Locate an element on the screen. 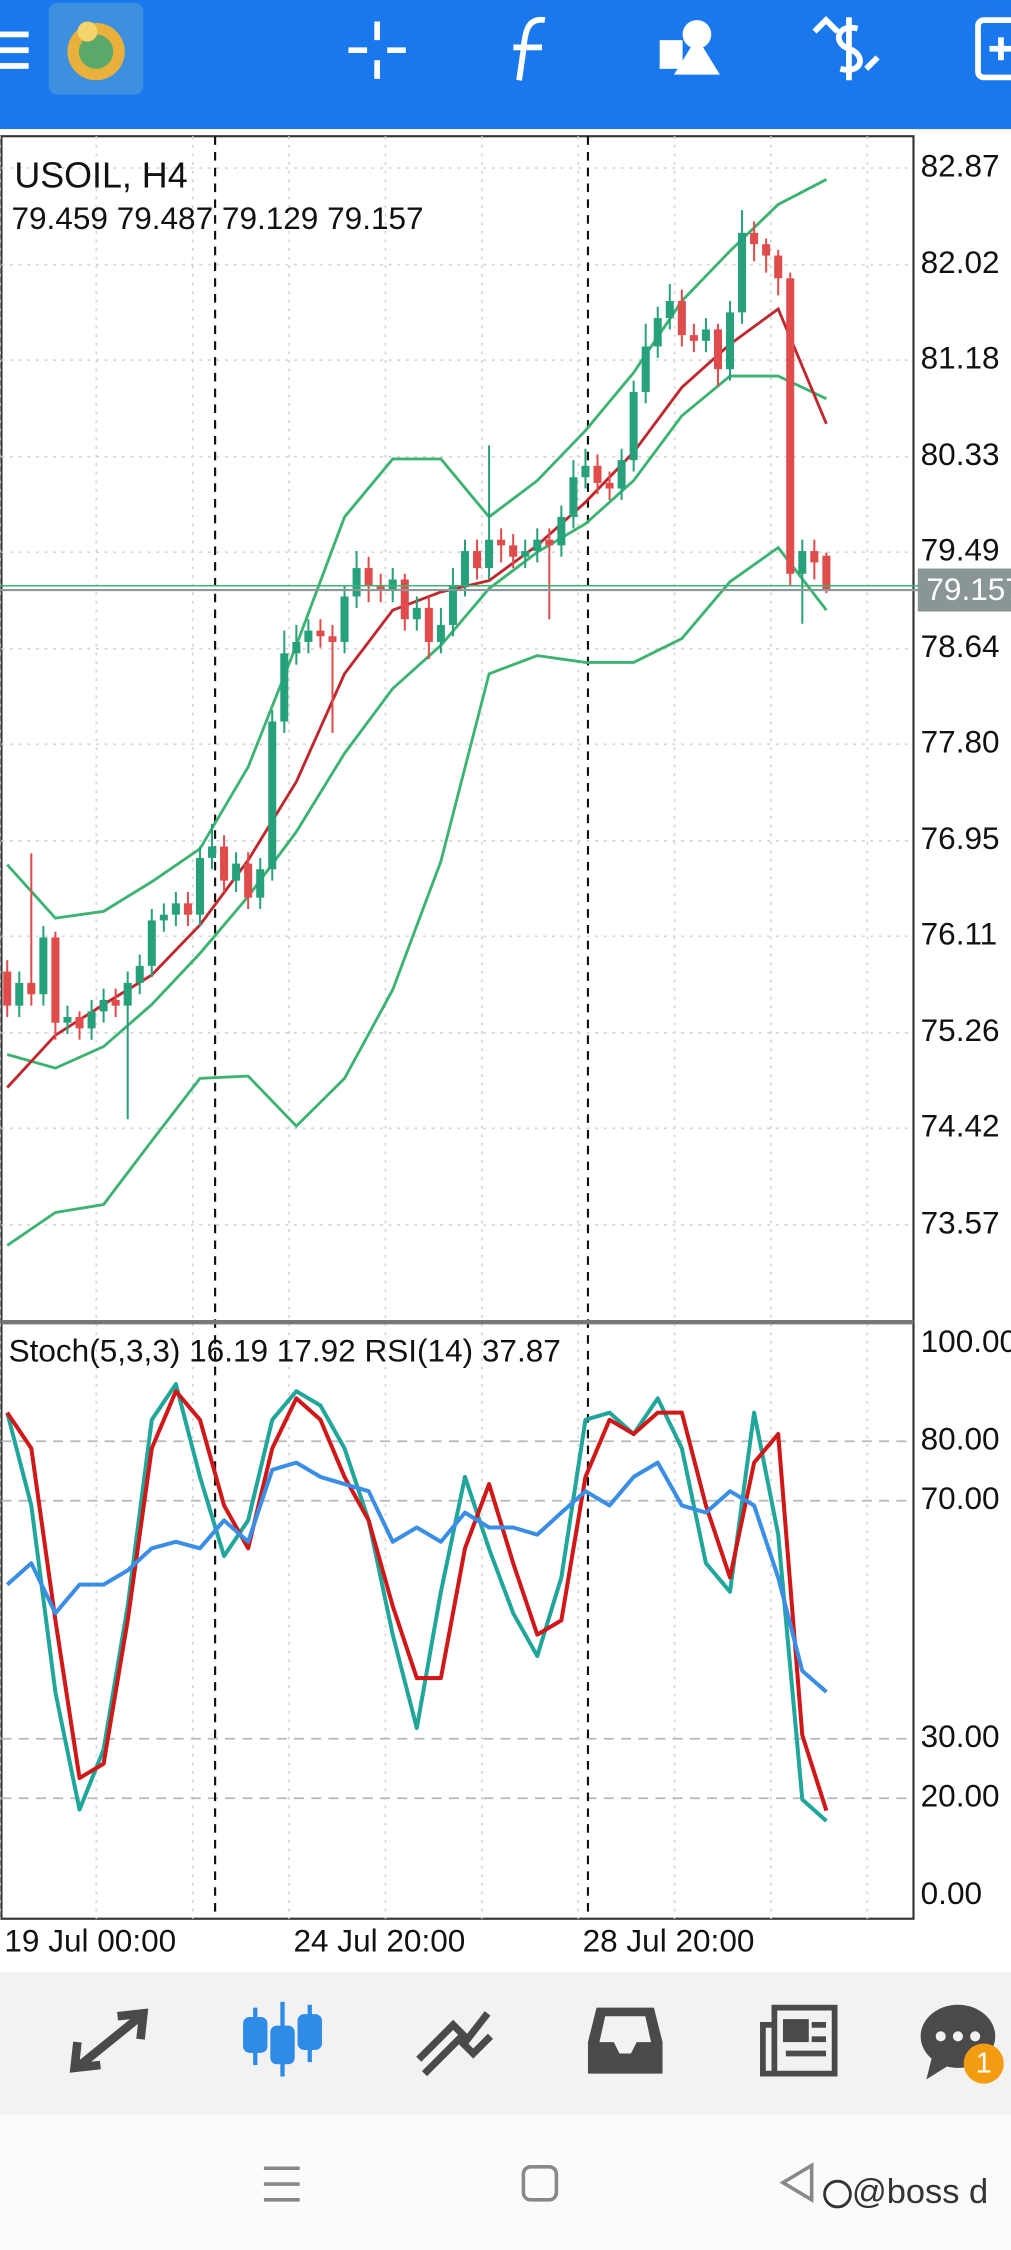 The image size is (1011, 2250). top-toolbar is located at coordinates (505, 65).